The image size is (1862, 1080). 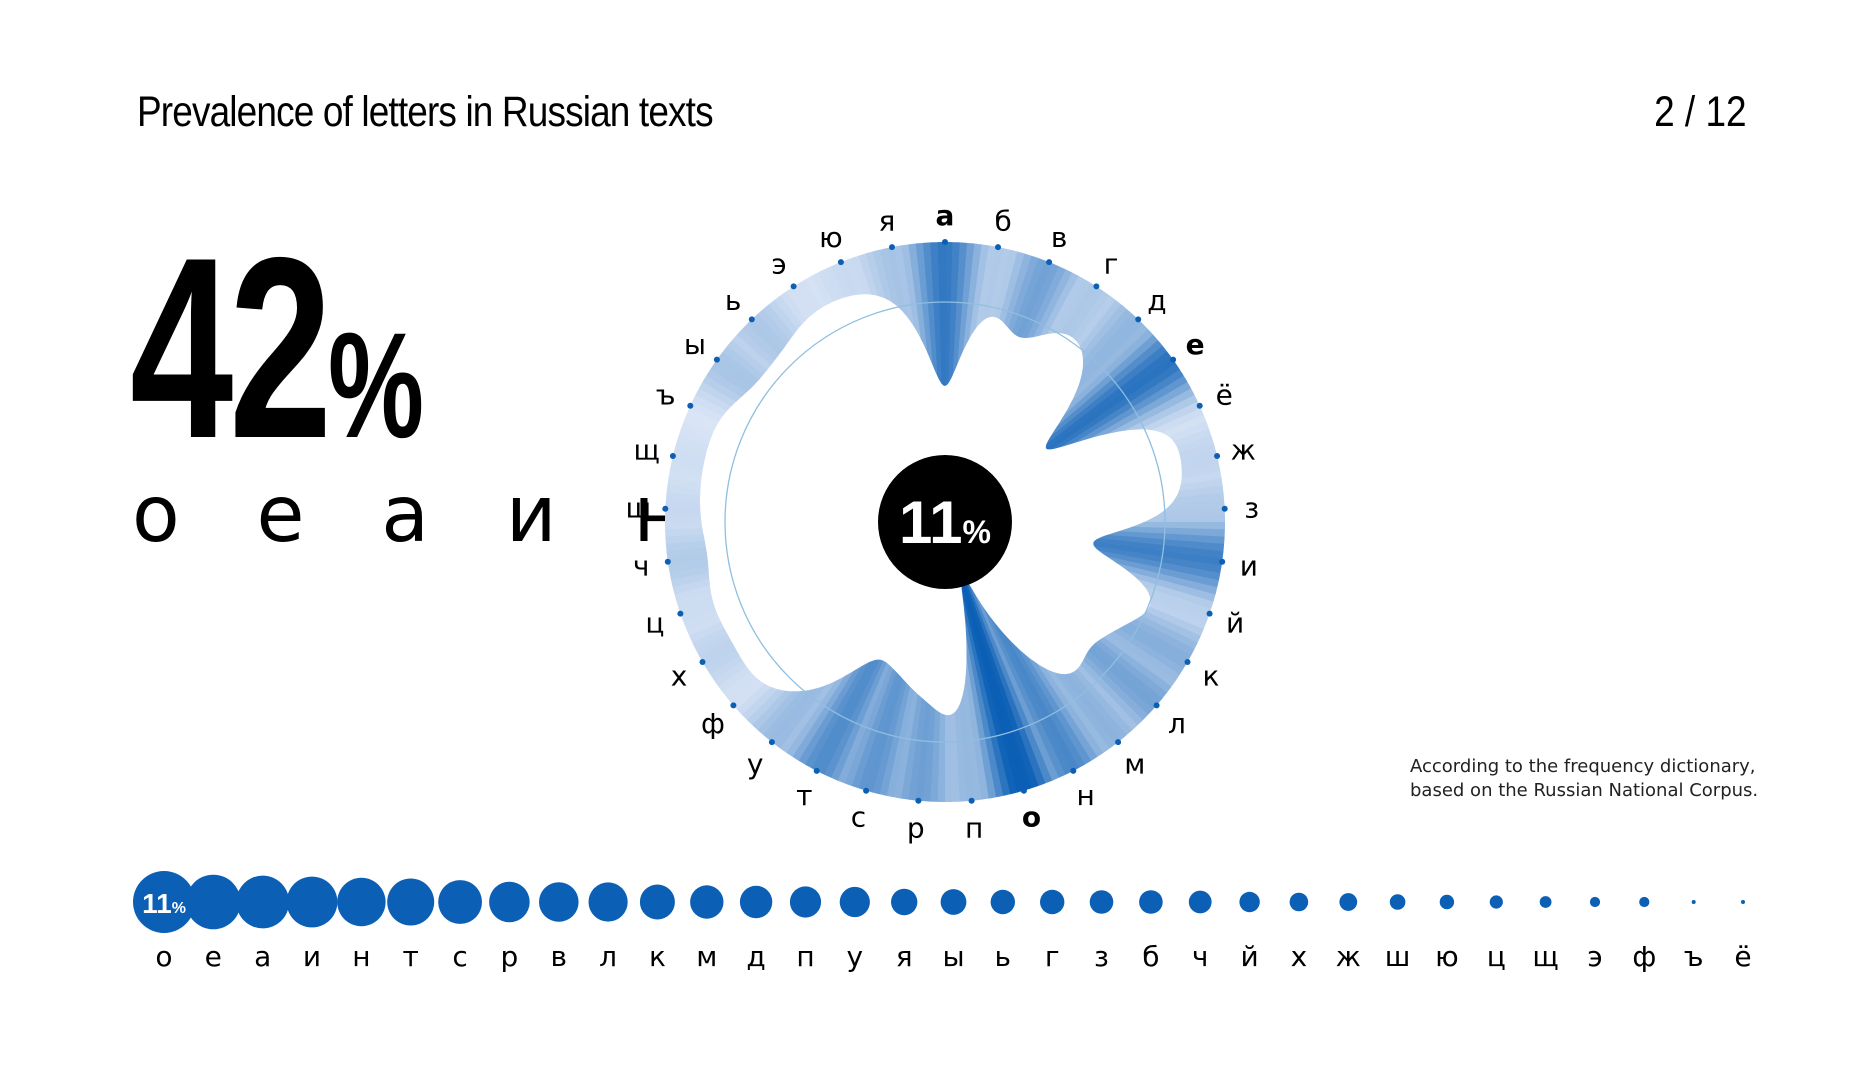 I want to click on alphabet-label-30: э, so click(x=778, y=264).